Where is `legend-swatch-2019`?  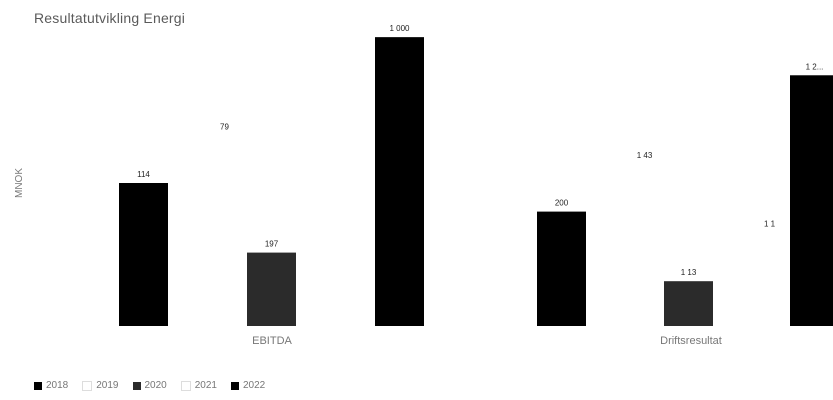
legend-swatch-2019 is located at coordinates (87, 385).